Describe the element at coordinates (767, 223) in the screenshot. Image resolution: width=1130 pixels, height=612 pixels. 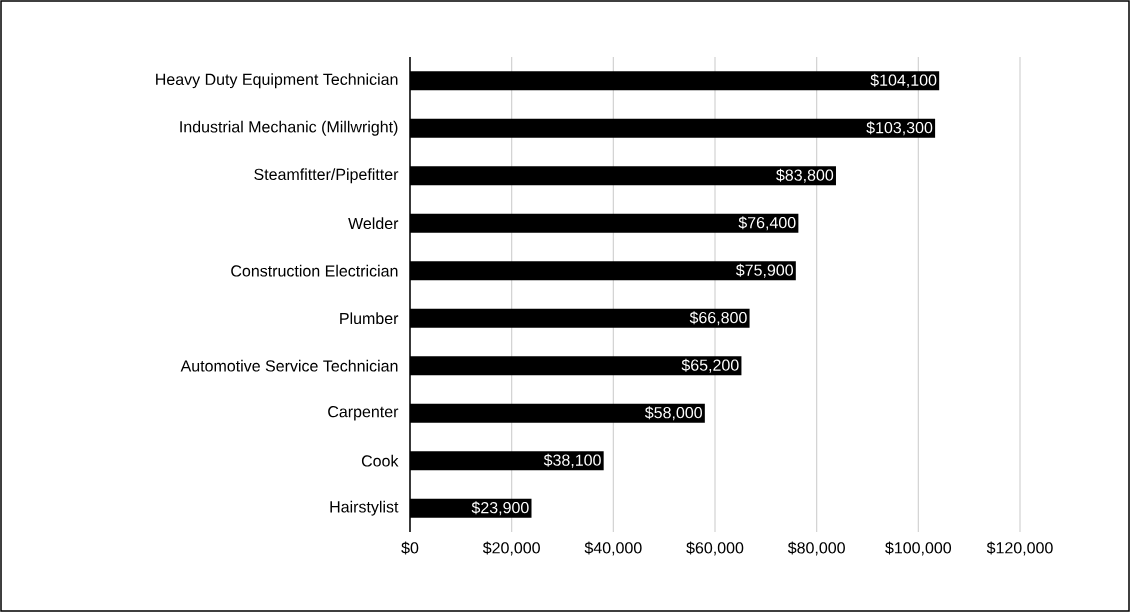
I see `data-label: $76,400` at that location.